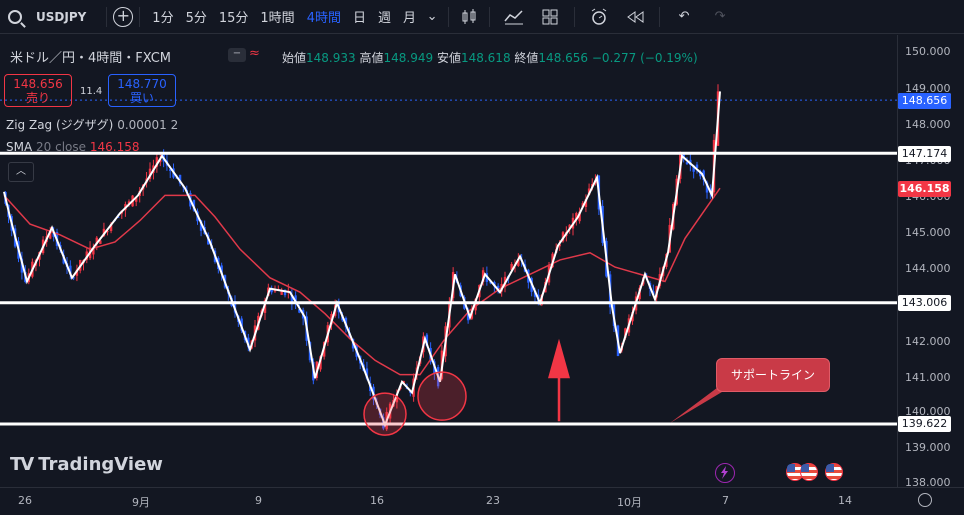 The width and height of the screenshot is (964, 515). I want to click on time-tick-label: 10月, so click(629, 502).